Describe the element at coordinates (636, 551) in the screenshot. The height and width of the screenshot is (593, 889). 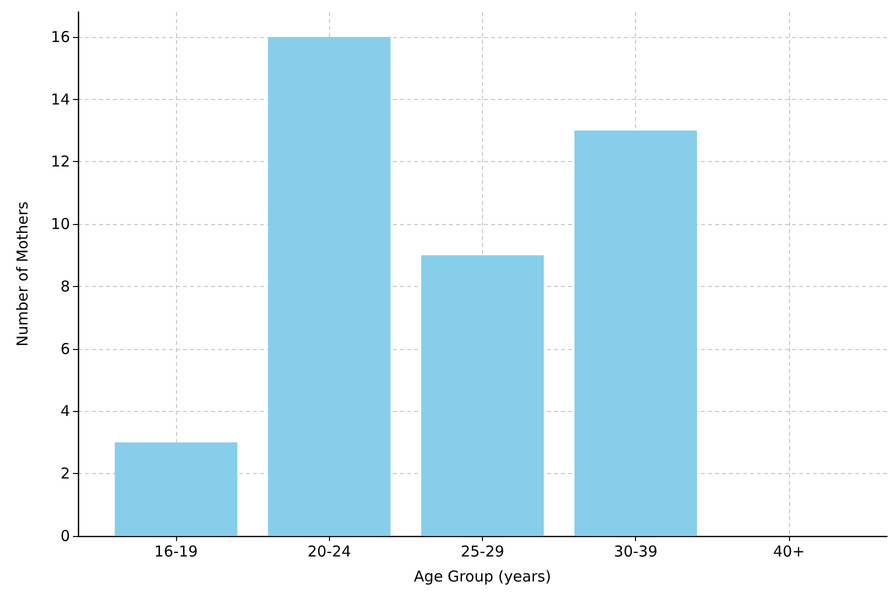
I see `x-tick-label: 30-39` at that location.